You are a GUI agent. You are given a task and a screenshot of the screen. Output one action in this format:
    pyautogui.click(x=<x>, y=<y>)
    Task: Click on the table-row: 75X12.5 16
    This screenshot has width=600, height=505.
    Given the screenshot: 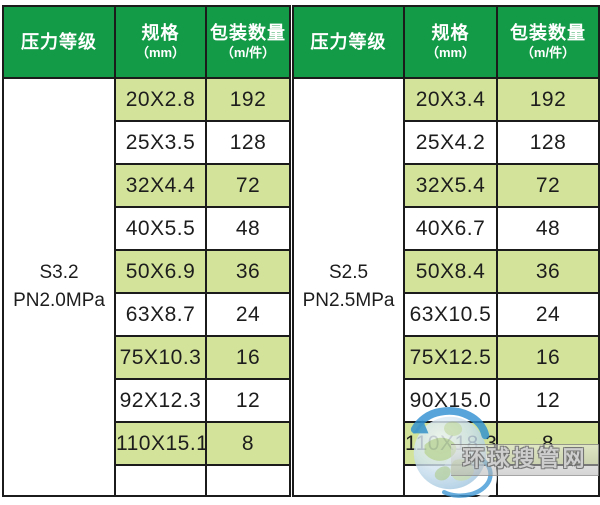 What is the action you would take?
    pyautogui.click(x=446, y=357)
    